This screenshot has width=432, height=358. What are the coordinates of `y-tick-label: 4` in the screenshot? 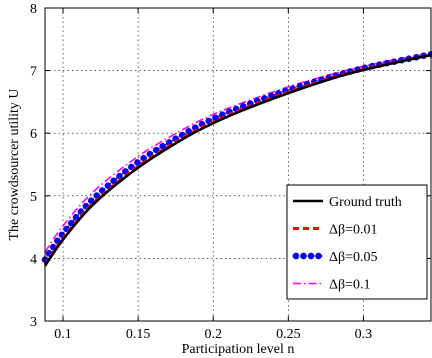 It's located at (33, 259).